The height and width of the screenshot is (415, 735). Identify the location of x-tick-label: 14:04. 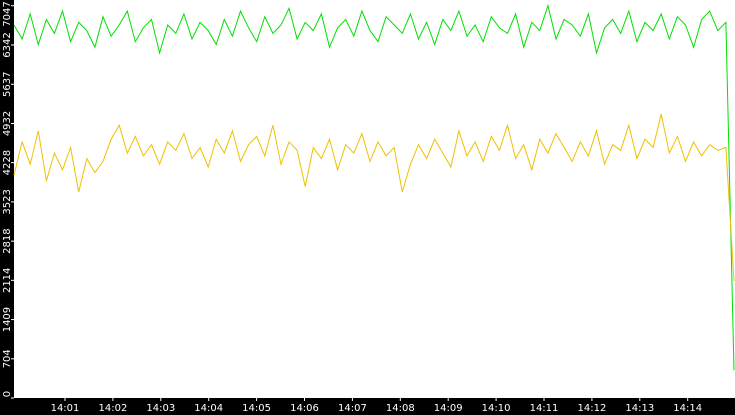
(208, 408).